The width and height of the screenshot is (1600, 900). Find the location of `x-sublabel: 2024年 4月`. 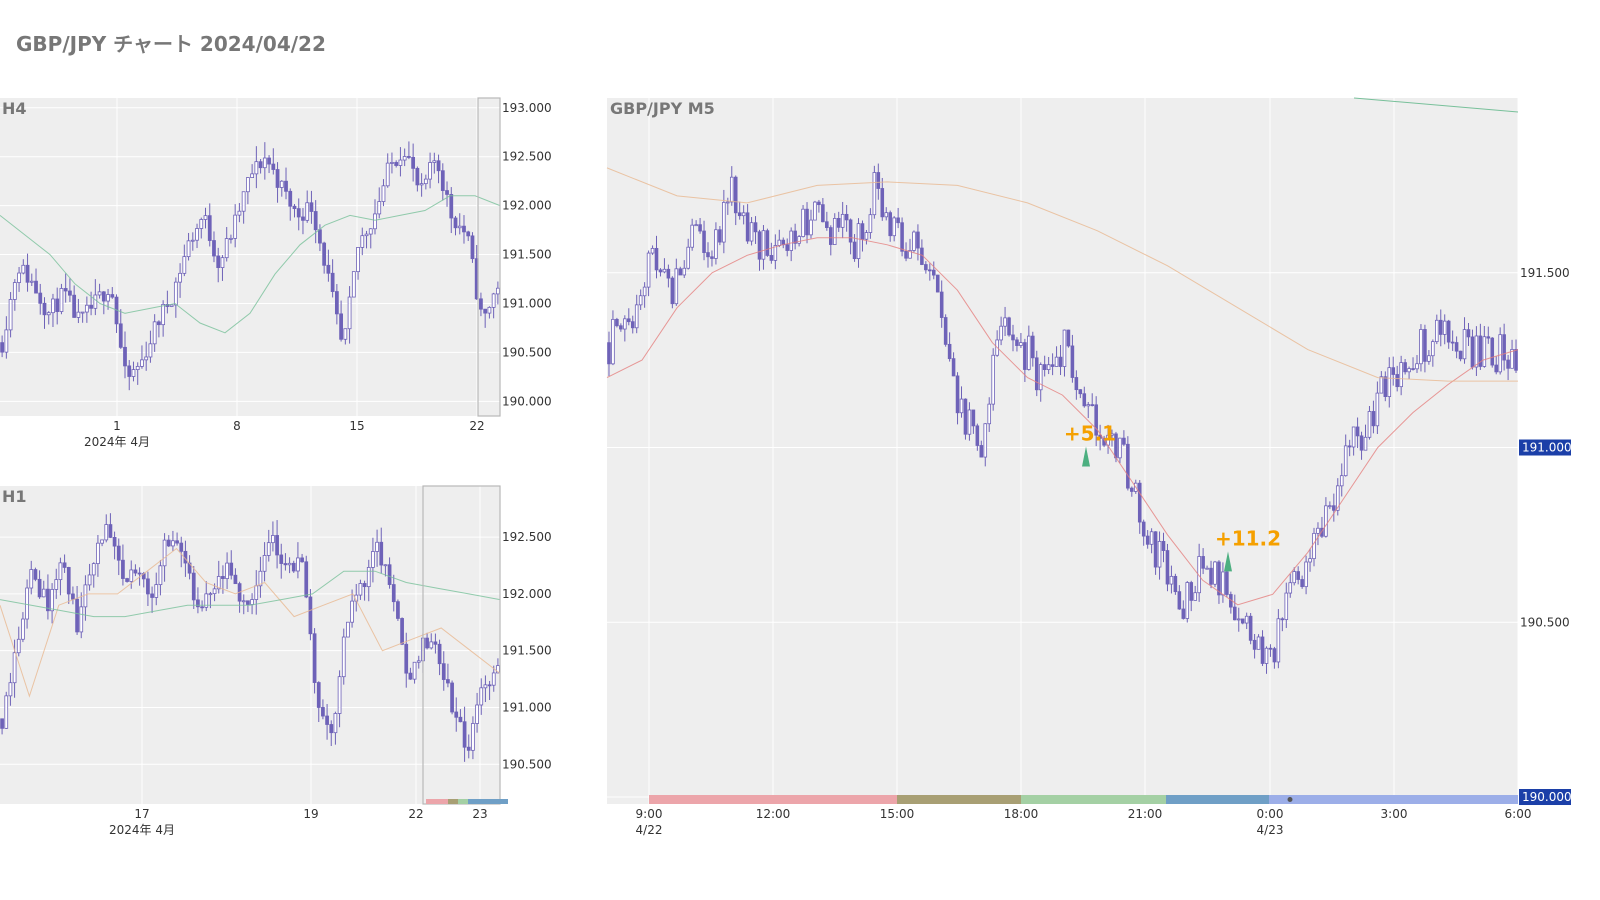

x-sublabel: 2024年 4月 is located at coordinates (142, 830).